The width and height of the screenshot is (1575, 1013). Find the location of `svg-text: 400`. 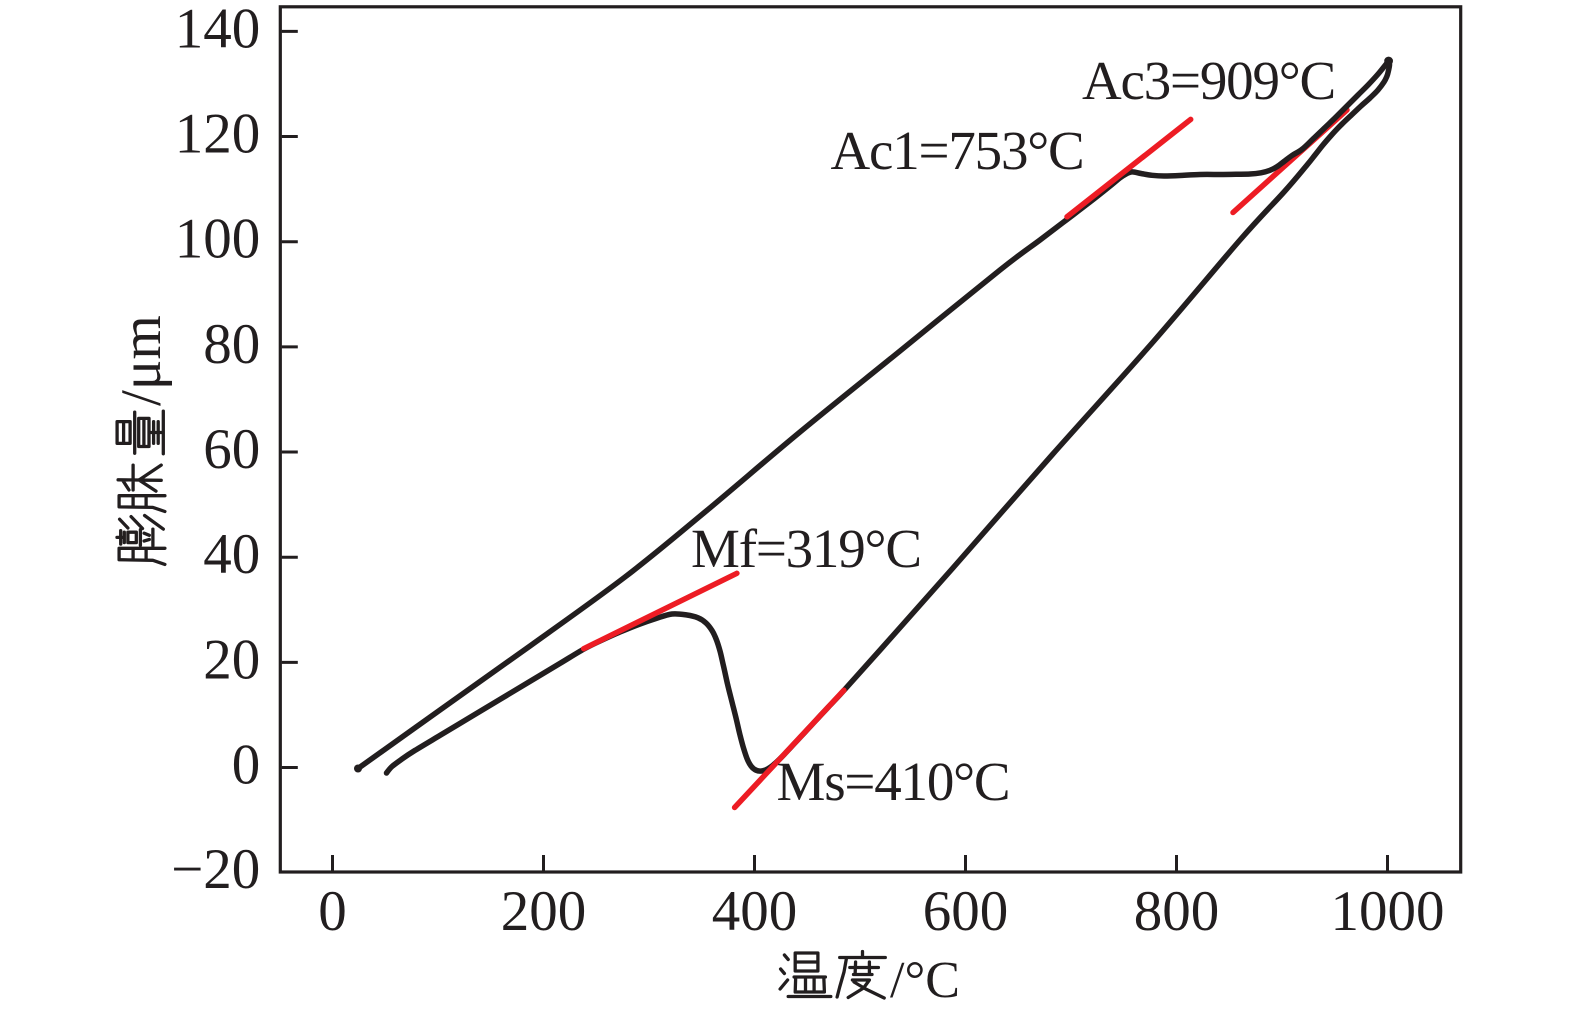

svg-text: 400 is located at coordinates (755, 911).